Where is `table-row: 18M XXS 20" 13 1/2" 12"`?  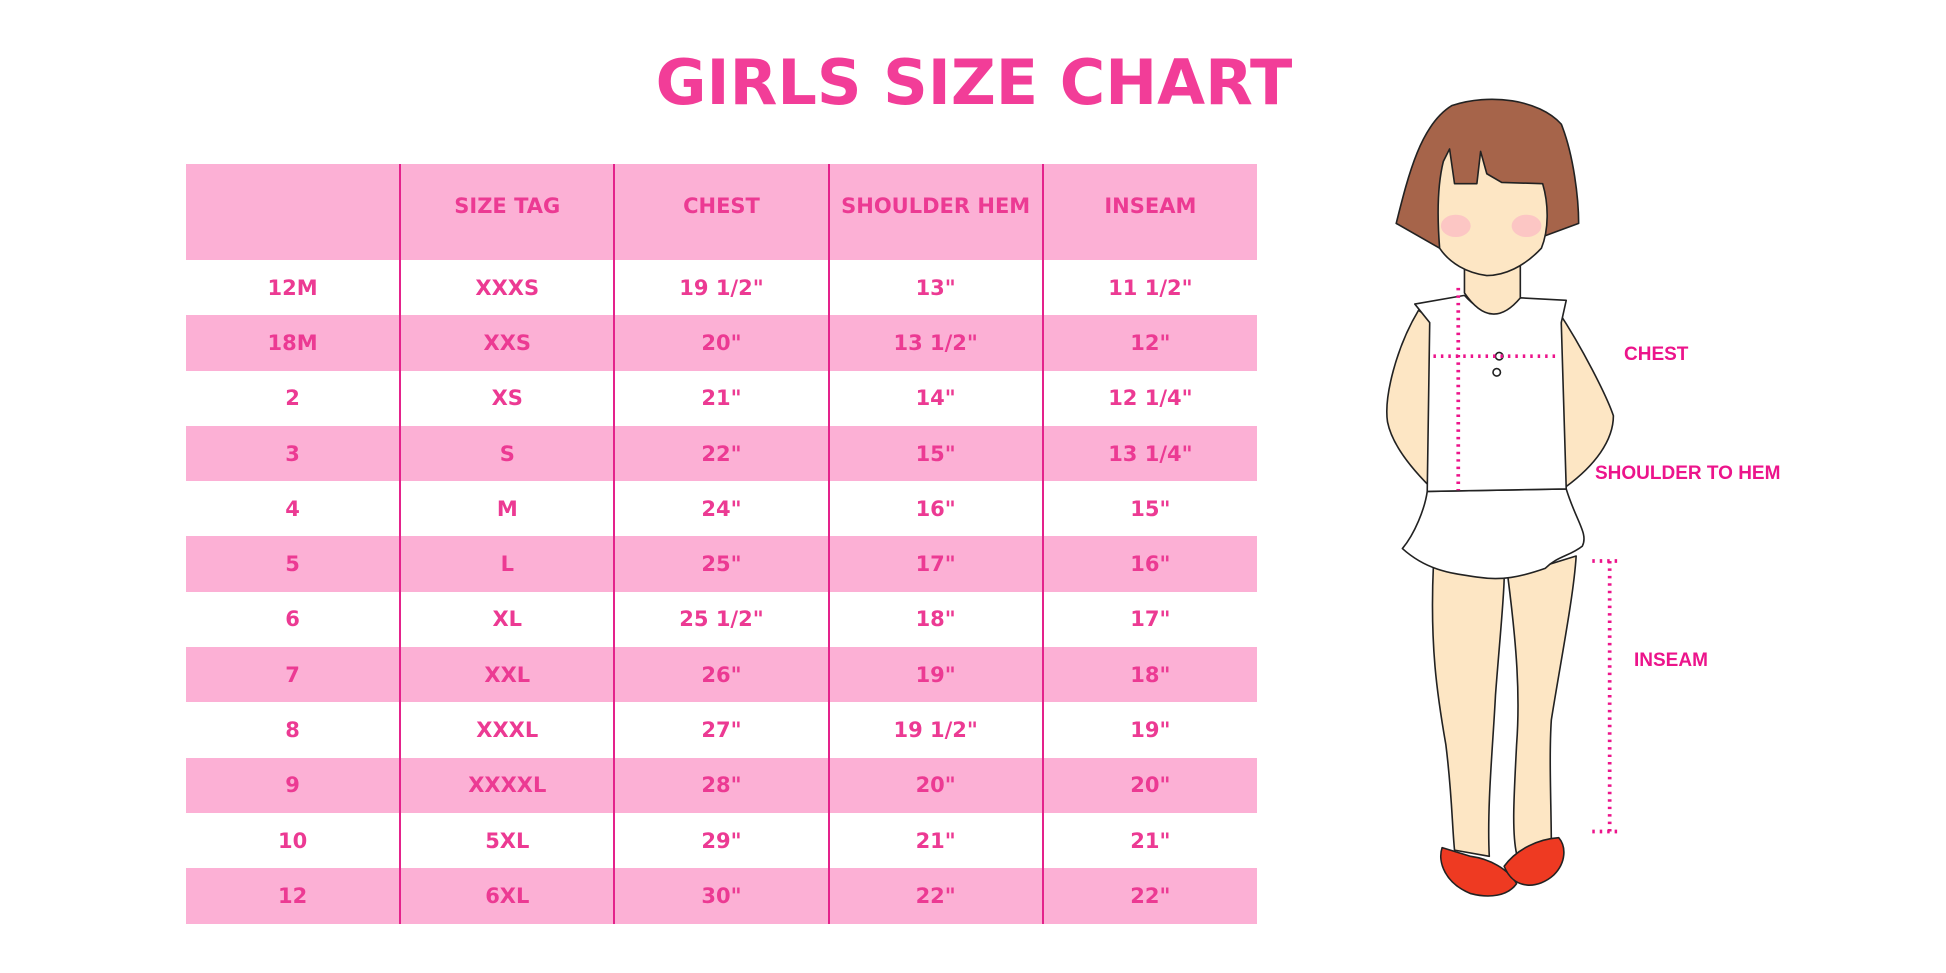 table-row: 18M XXS 20" 13 1/2" 12" is located at coordinates (721, 343).